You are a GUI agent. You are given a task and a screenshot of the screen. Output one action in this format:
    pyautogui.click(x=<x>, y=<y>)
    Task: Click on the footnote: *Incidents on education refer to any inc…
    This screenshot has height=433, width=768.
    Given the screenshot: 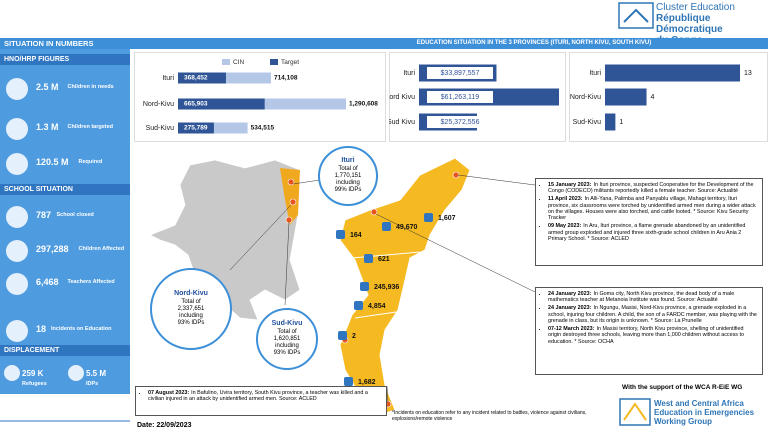 What is the action you would take?
    pyautogui.click(x=489, y=416)
    